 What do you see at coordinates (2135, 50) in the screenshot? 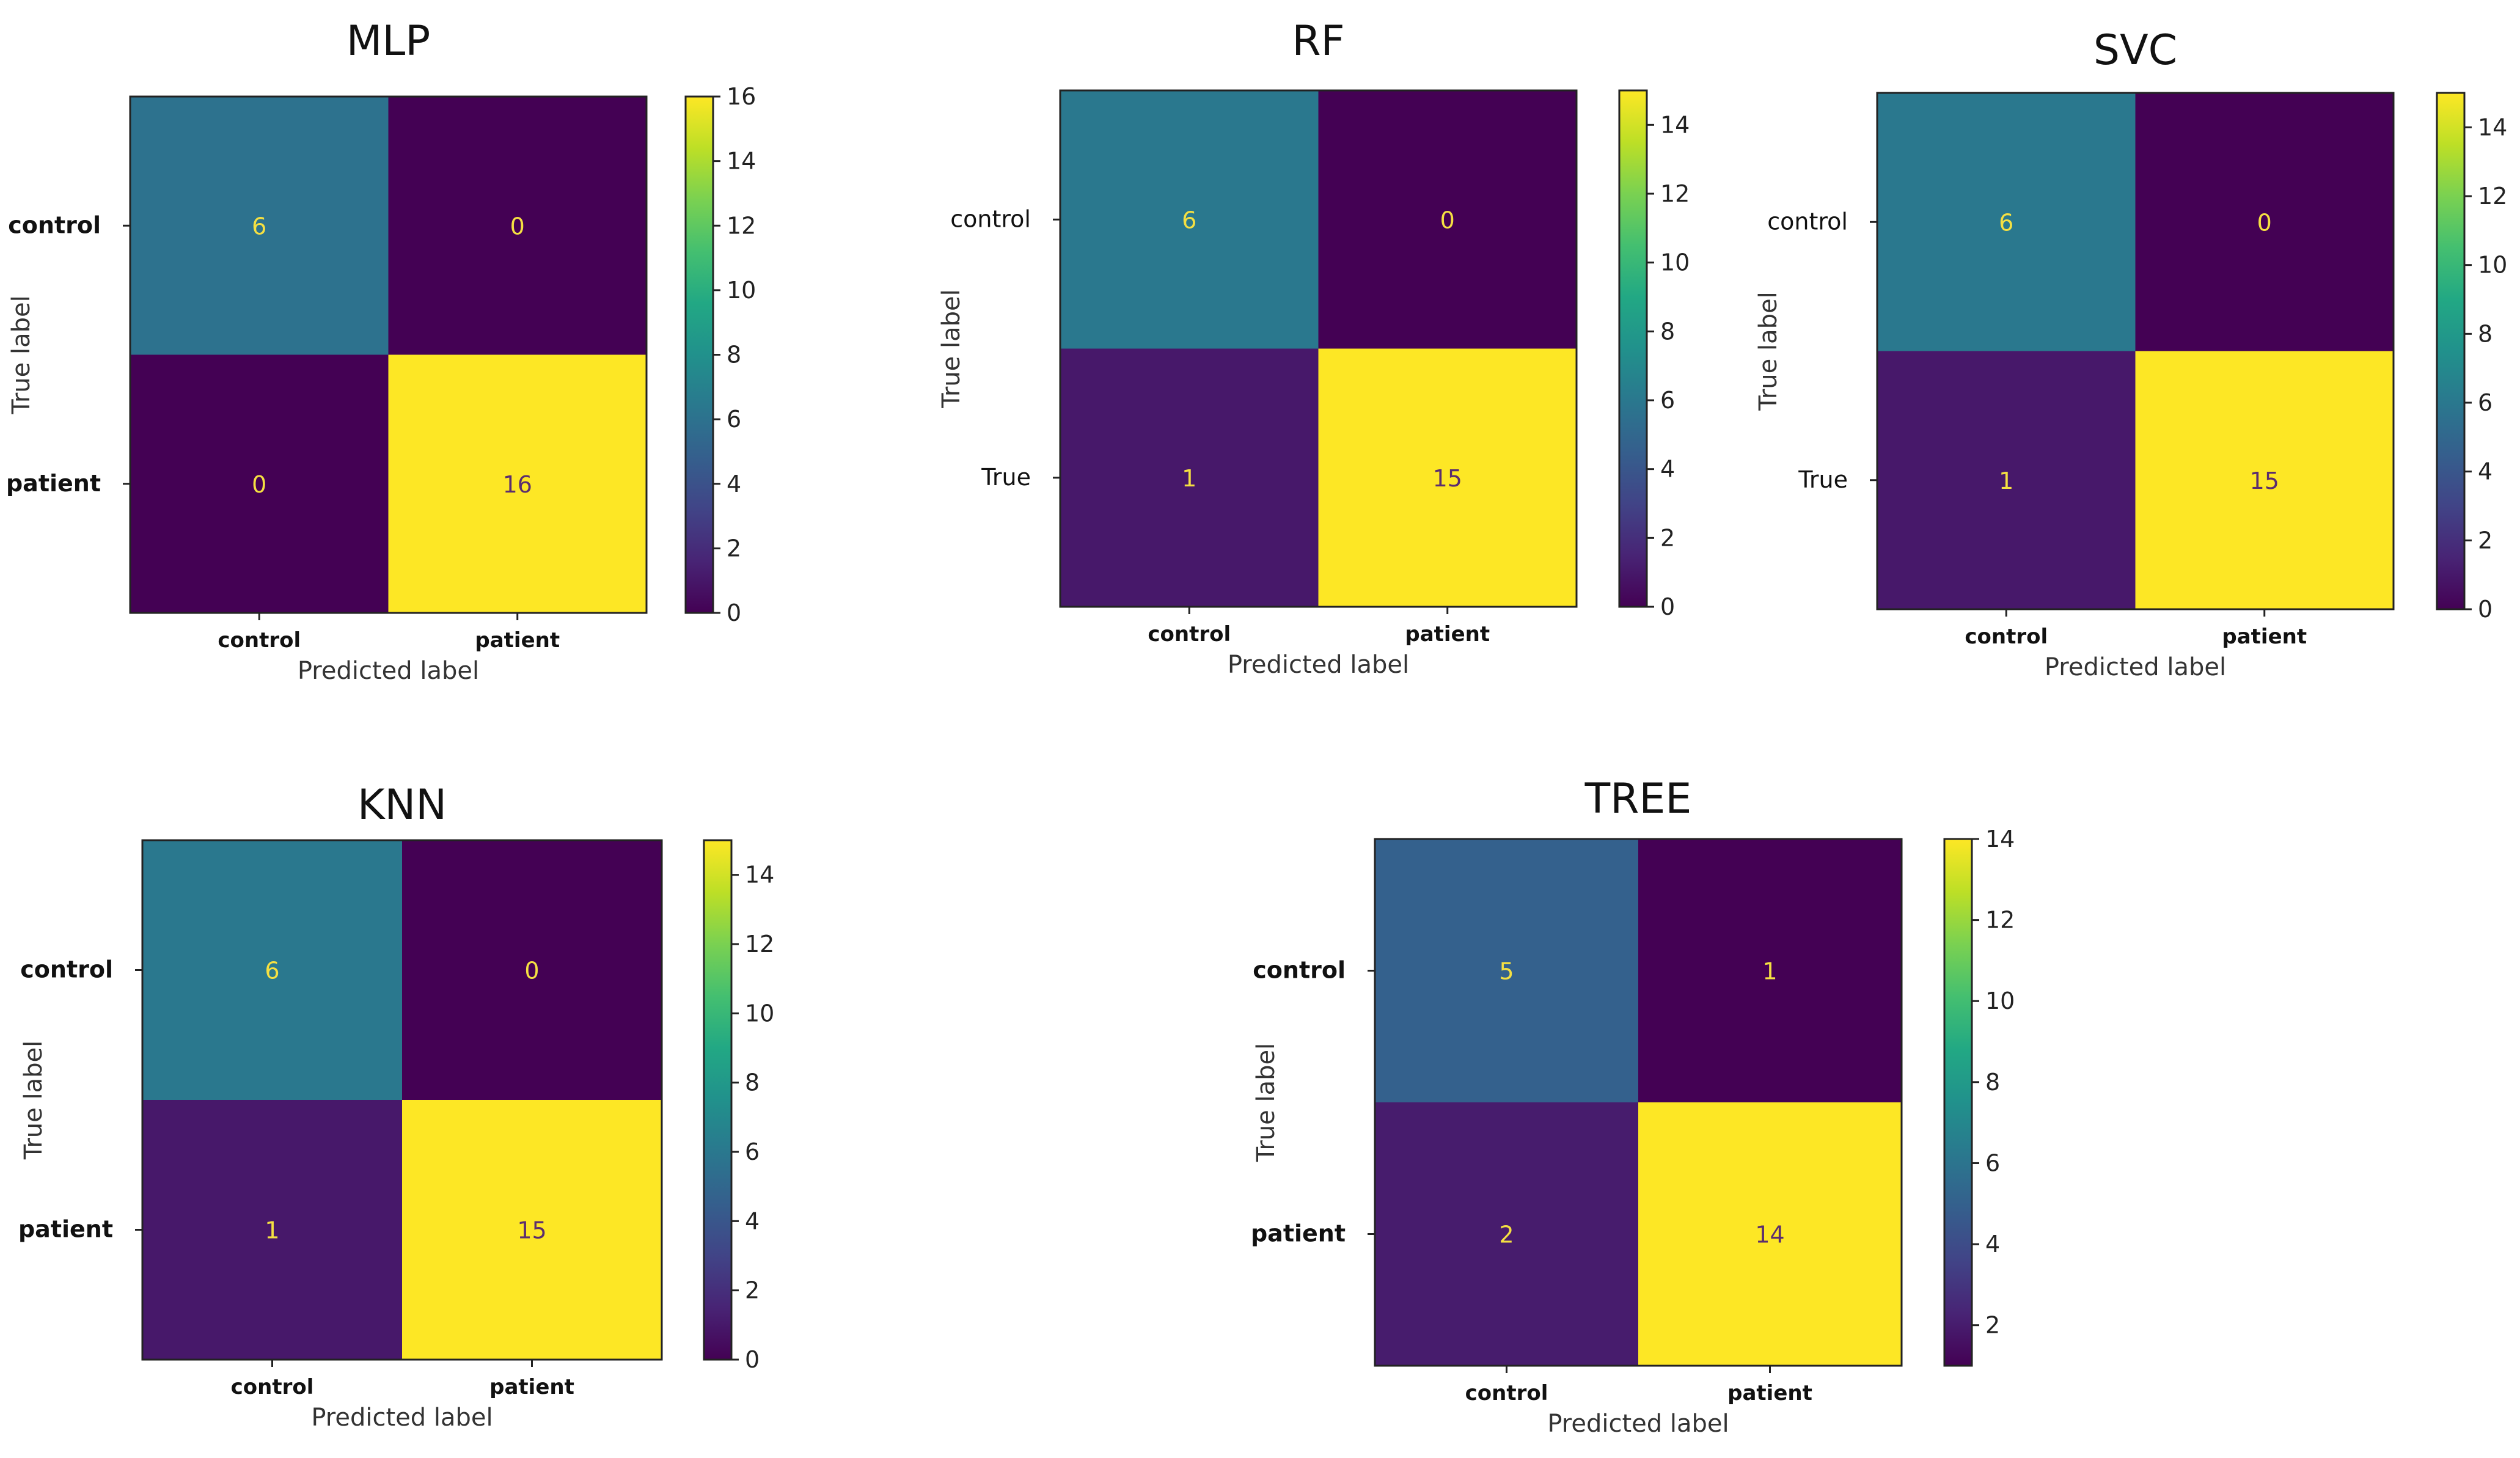
I see `chart-title: SVC` at bounding box center [2135, 50].